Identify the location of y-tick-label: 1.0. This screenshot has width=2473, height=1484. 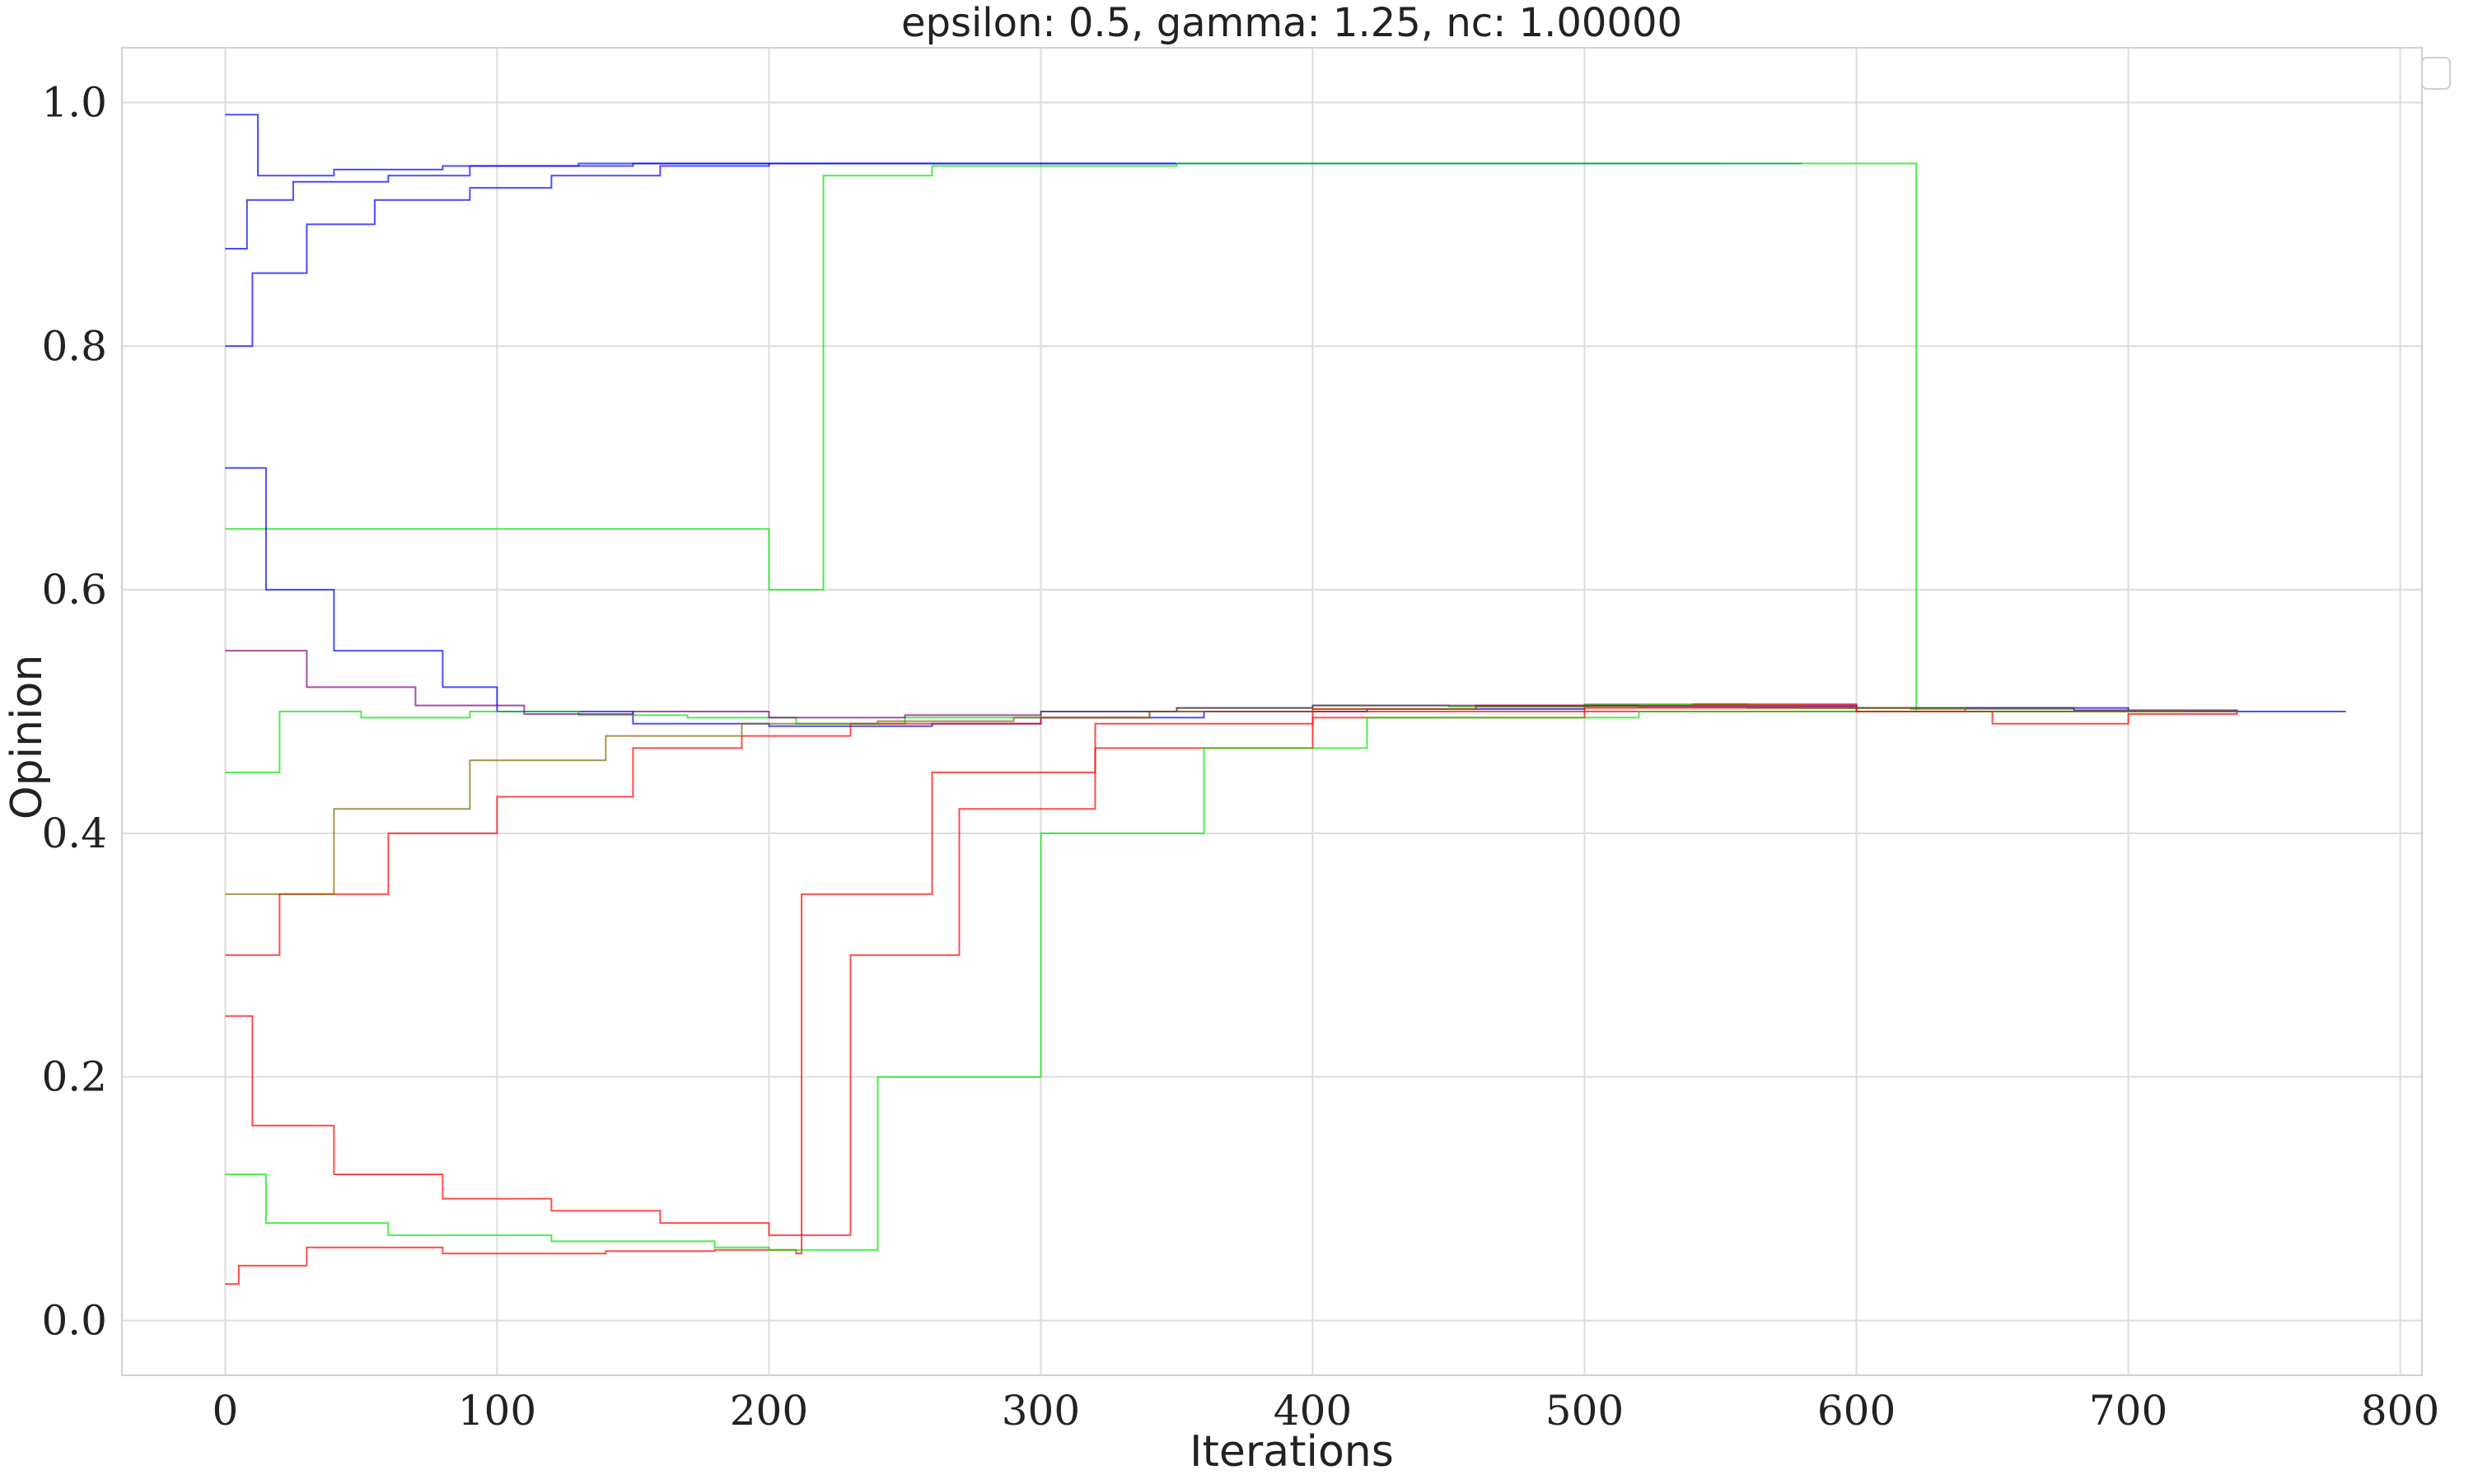
(74, 103).